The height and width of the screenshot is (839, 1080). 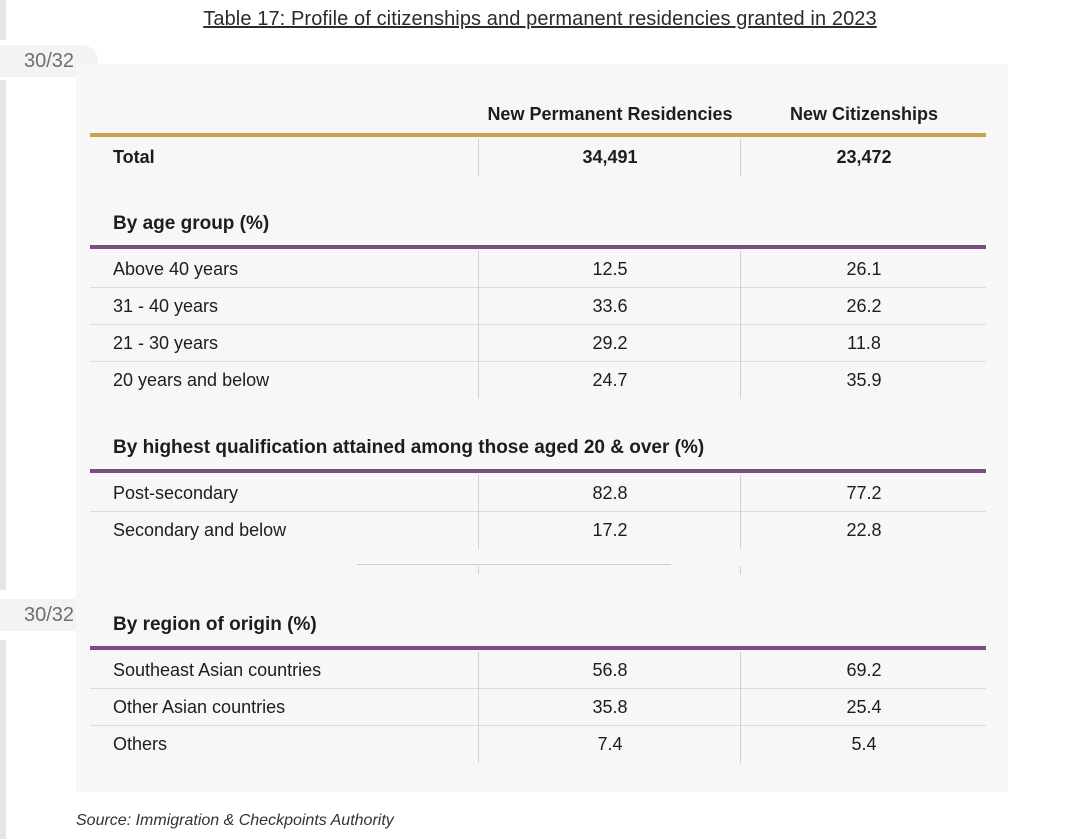 I want to click on column-header-pr: New Permanent Residencies, so click(x=610, y=114).